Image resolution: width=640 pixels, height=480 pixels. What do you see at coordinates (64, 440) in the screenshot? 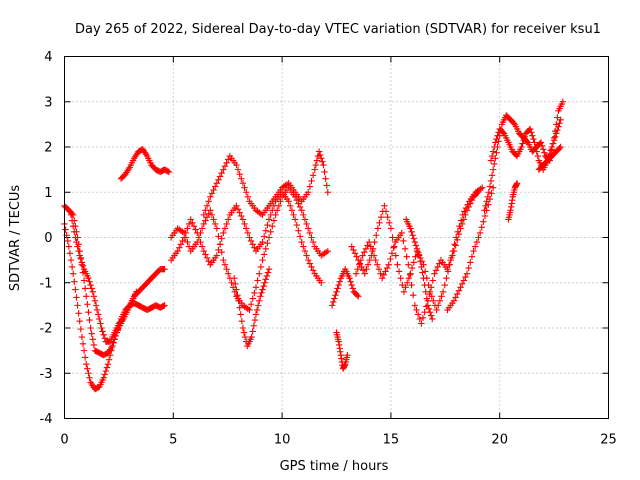
I see `x-tick-label: 0` at bounding box center [64, 440].